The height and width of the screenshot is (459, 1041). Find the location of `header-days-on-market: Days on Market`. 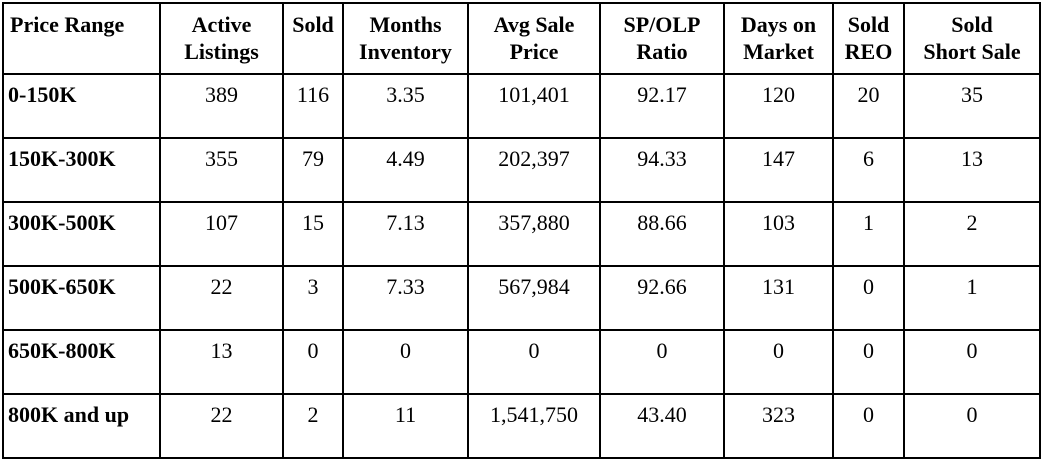

header-days-on-market: Days on Market is located at coordinates (778, 38).